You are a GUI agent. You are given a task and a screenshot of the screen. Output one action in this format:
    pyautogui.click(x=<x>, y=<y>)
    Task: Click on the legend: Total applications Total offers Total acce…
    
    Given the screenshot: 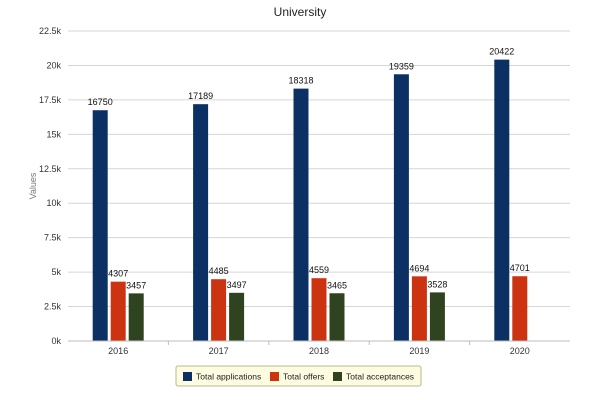 What is the action you would take?
    pyautogui.click(x=298, y=376)
    